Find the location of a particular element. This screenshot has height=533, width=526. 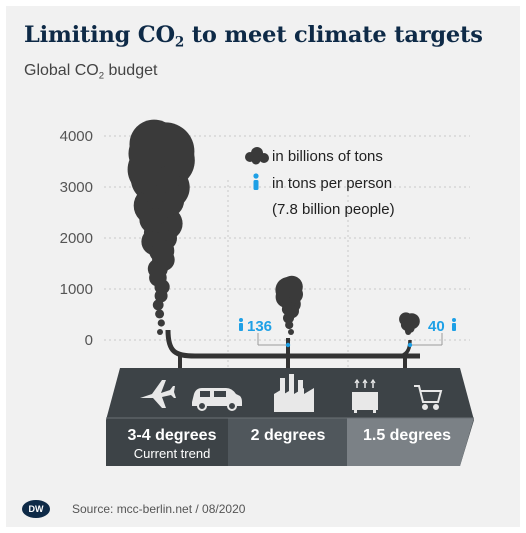

category-label-1-5-degrees: 1.5 degrees is located at coordinates (407, 435).